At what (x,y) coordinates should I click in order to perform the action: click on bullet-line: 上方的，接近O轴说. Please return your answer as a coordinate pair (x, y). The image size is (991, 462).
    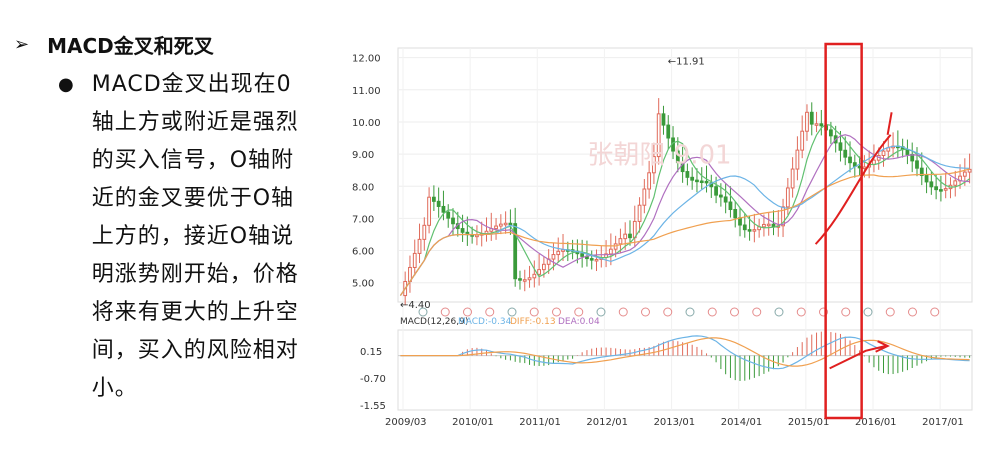
    Looking at the image, I should click on (193, 236).